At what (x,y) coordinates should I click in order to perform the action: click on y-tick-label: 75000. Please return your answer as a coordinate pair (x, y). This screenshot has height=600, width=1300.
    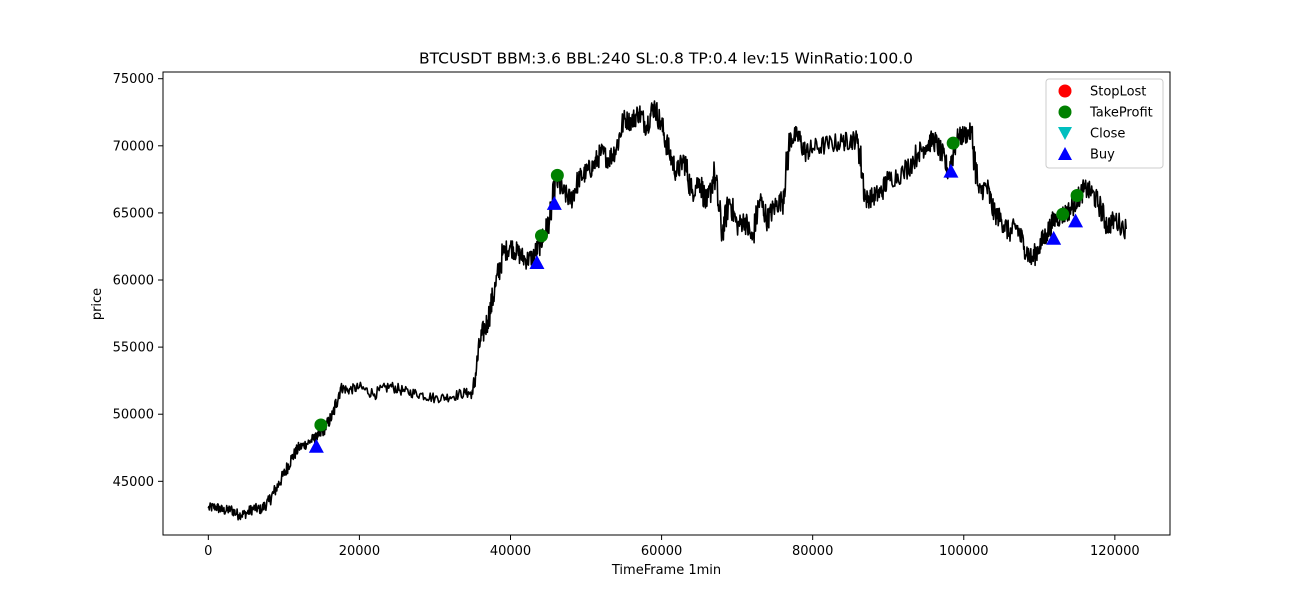
    Looking at the image, I should click on (133, 79).